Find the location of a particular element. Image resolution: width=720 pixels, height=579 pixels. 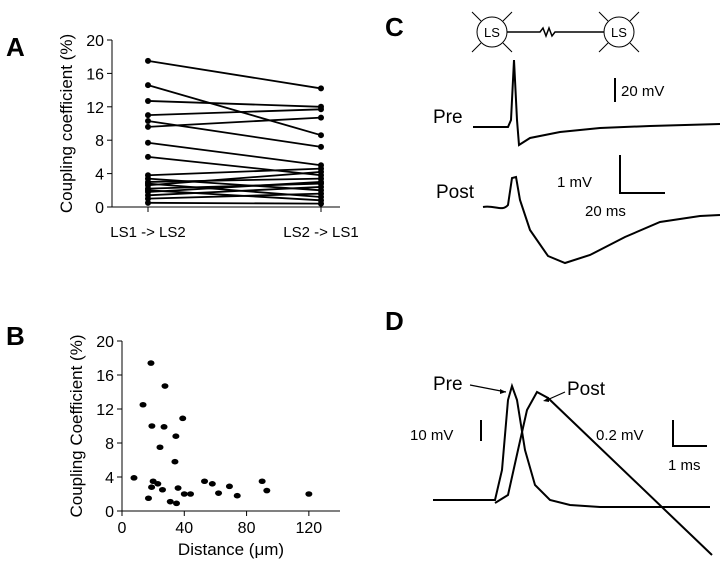

scale-label: 0.2 mV is located at coordinates (620, 435).